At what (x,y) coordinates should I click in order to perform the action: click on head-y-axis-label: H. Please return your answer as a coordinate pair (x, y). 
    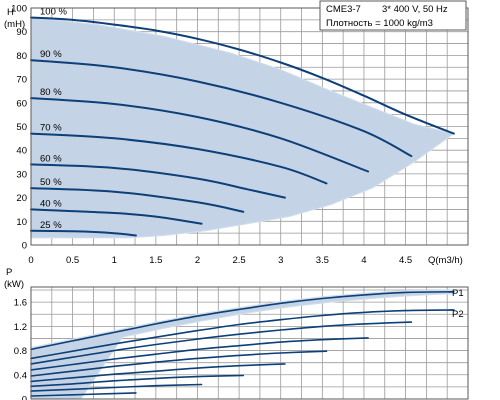
    Looking at the image, I should click on (10, 12).